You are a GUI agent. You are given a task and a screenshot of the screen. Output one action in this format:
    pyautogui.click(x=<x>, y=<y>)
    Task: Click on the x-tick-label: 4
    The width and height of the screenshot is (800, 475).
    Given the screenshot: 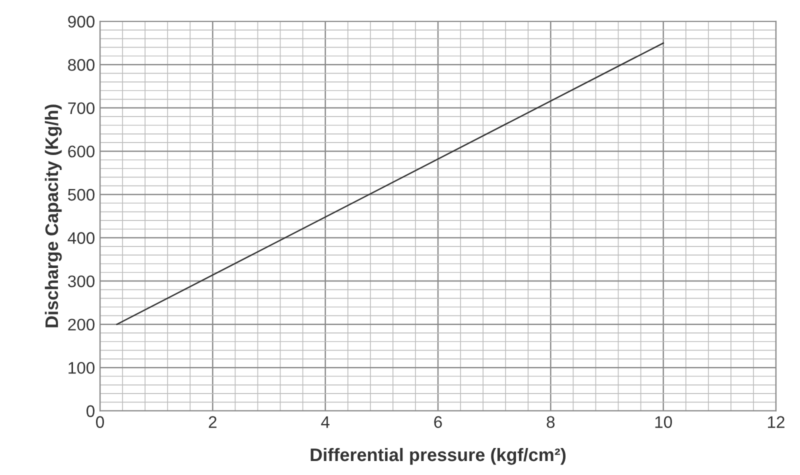 What is the action you would take?
    pyautogui.click(x=325, y=422)
    